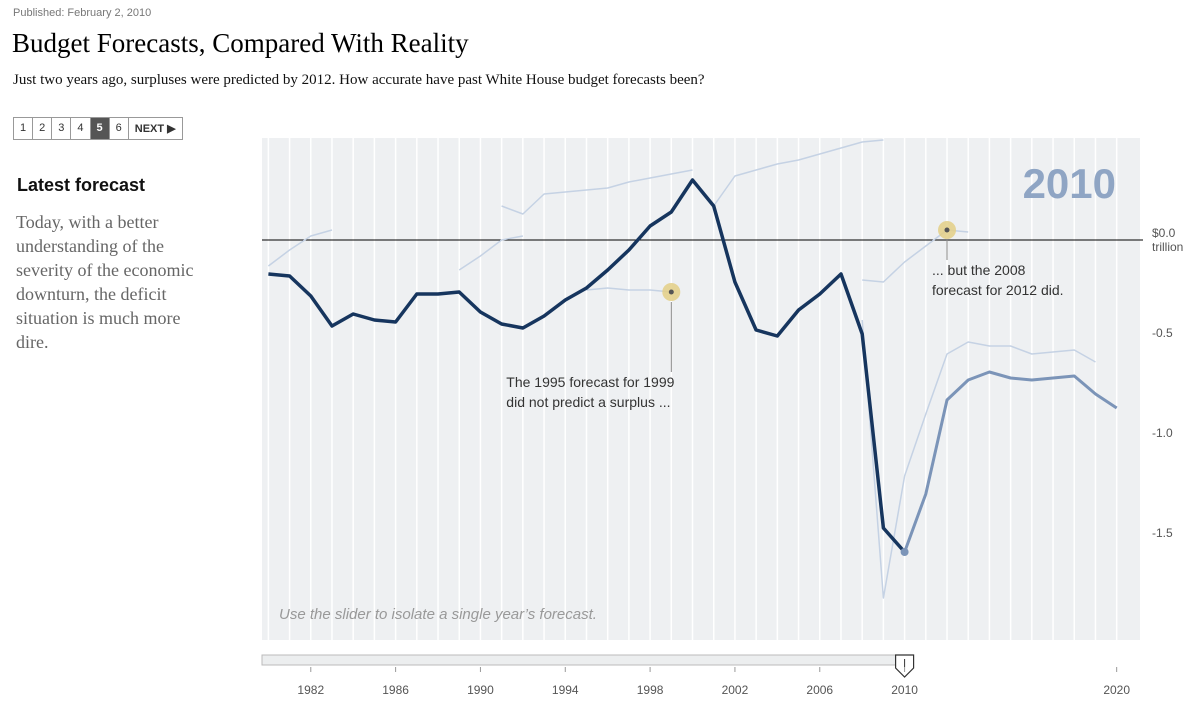 The width and height of the screenshot is (1200, 711). What do you see at coordinates (904, 690) in the screenshot?
I see `x-tick-label: 2010` at bounding box center [904, 690].